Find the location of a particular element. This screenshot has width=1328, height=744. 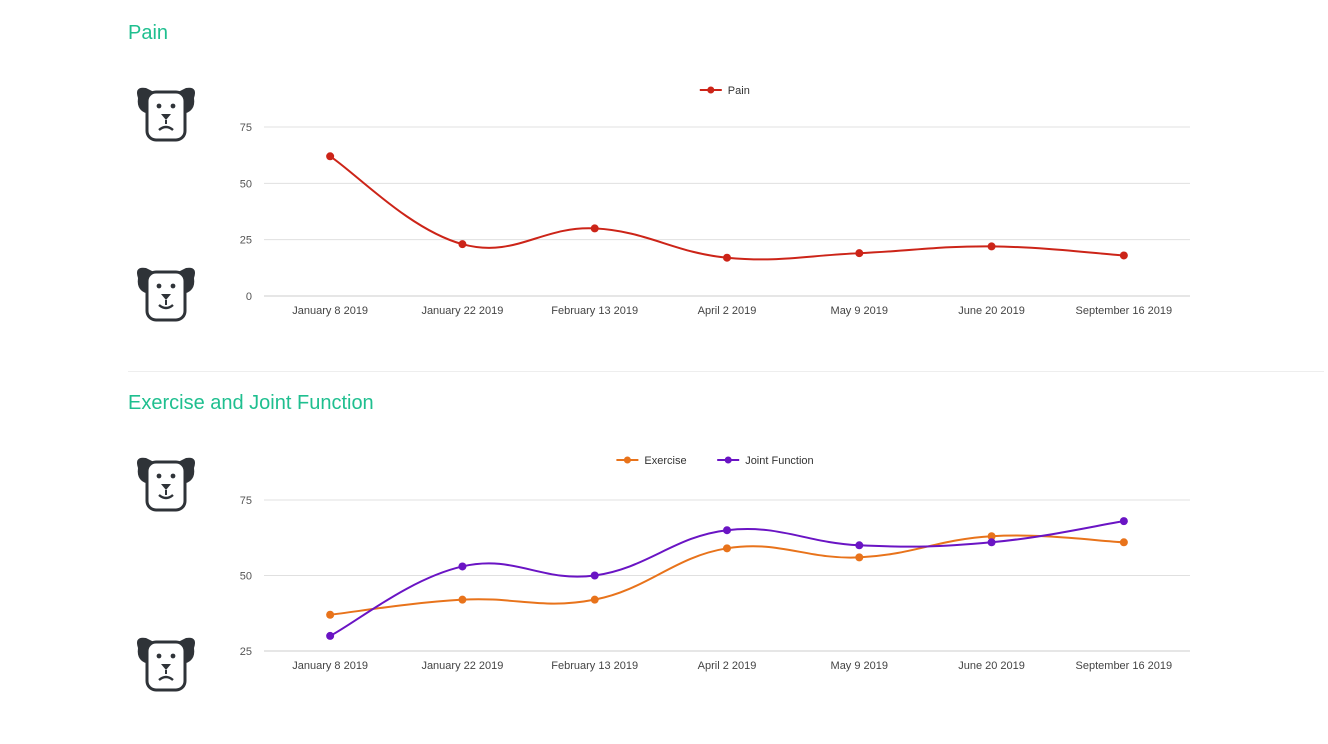

legend-label: Joint Function is located at coordinates (779, 461).